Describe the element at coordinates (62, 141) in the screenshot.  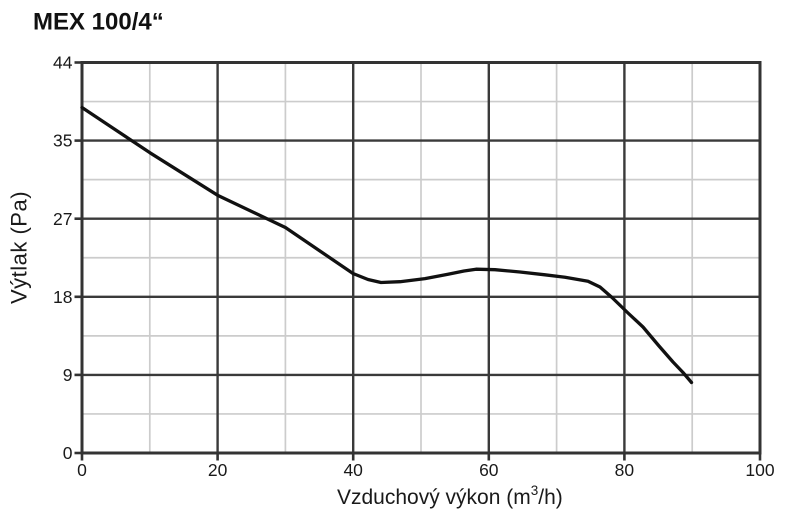
I see `svg-text: 35` at that location.